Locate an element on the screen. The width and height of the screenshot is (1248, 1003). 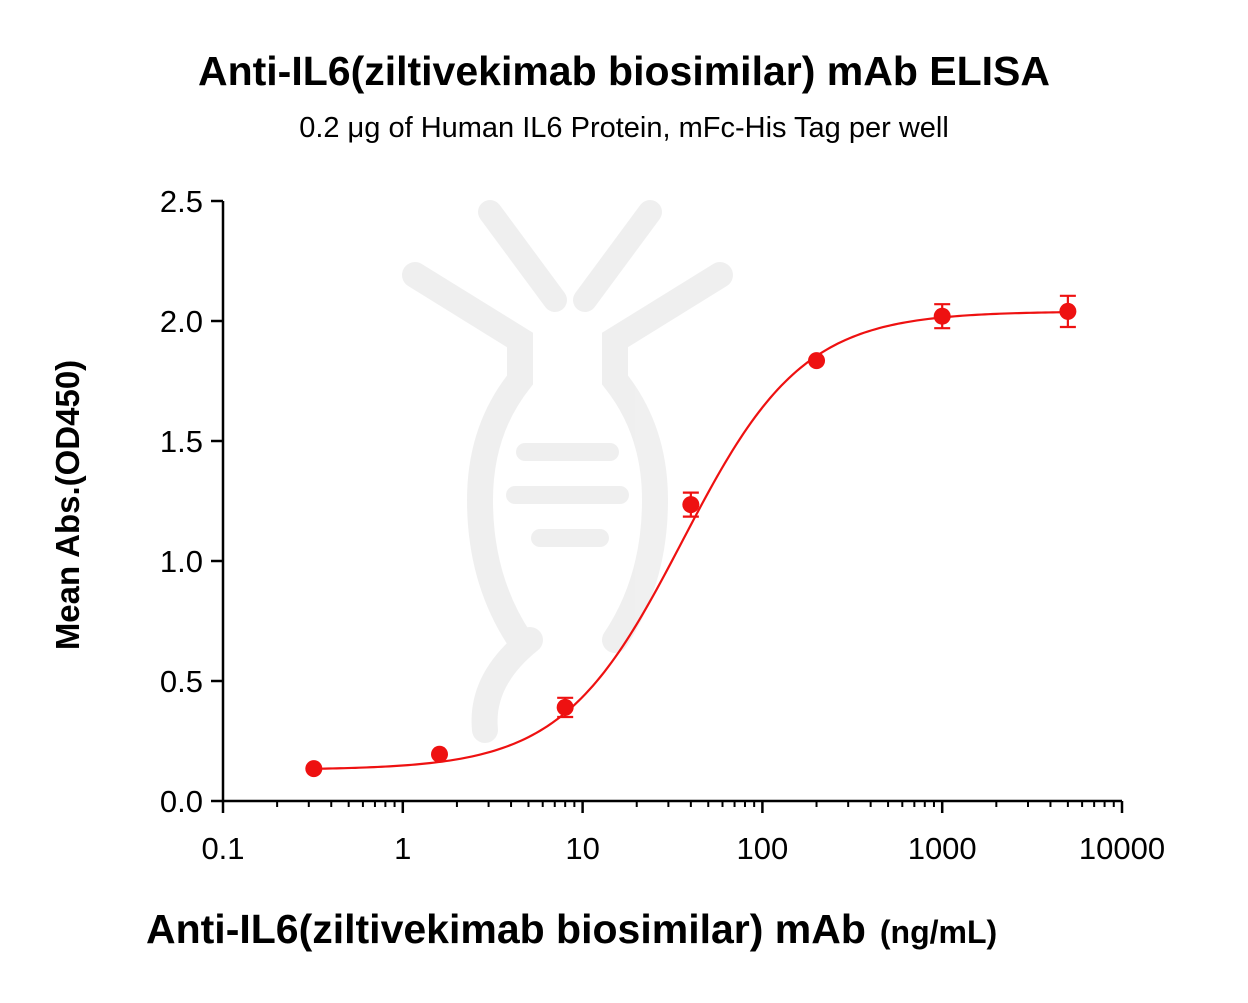
y-tick-label: 2.0 is located at coordinates (181, 321).